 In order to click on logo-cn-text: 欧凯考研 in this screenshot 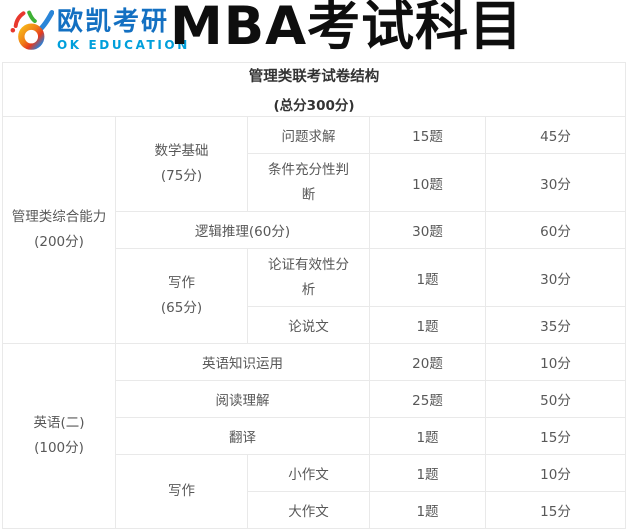, I will do `click(113, 22)`.